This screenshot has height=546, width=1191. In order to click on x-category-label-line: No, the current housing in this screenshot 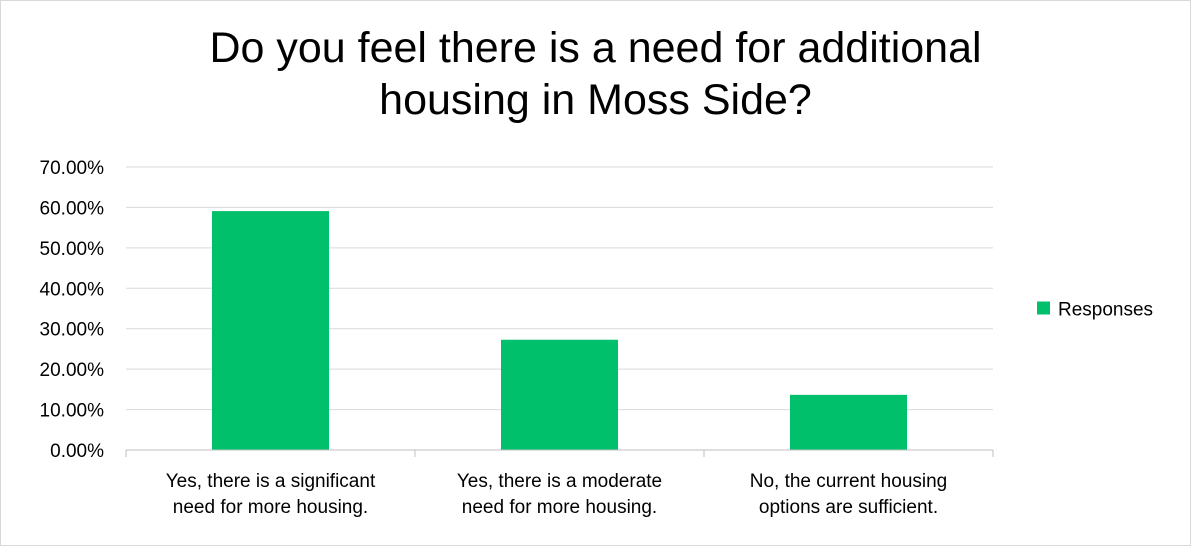, I will do `click(849, 481)`.